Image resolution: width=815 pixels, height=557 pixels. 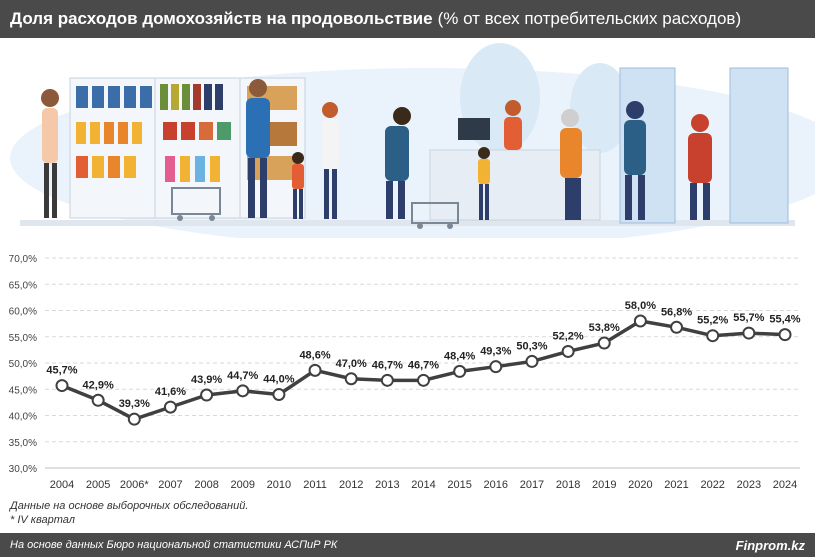 I want to click on data-label: 55,7%, so click(x=748, y=318).